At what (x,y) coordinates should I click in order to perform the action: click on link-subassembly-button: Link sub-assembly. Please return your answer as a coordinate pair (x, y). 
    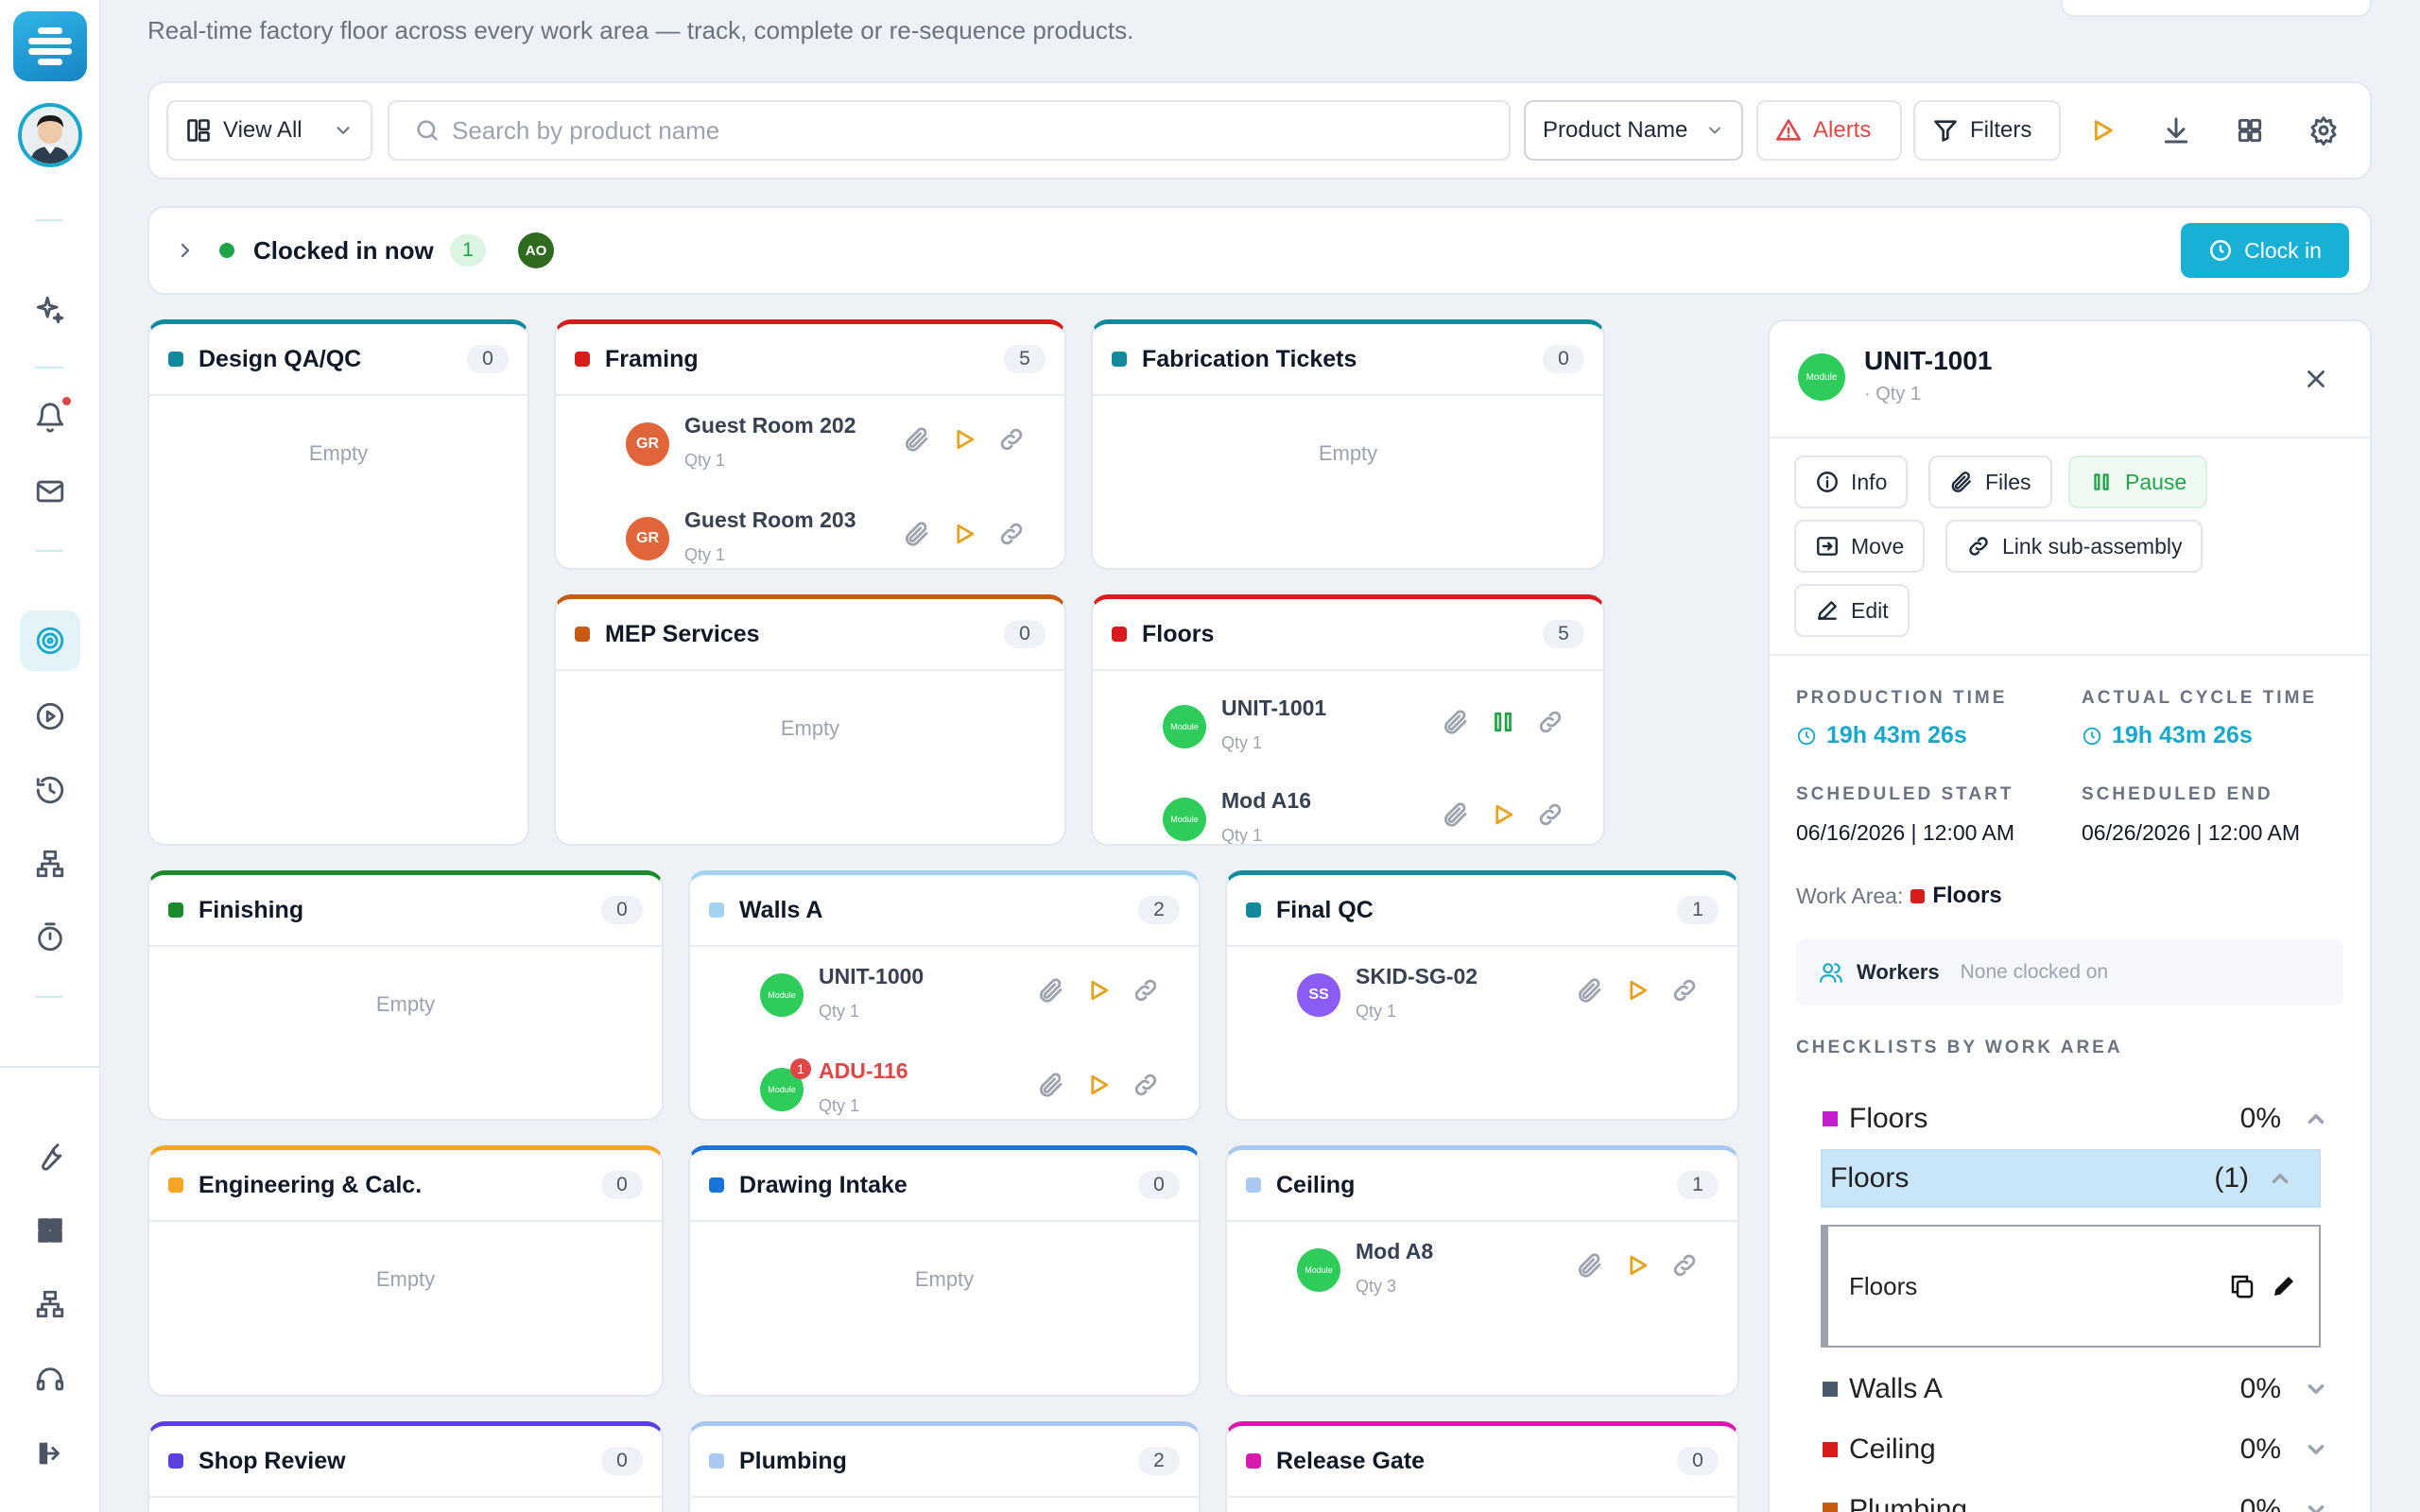
    Looking at the image, I should click on (2074, 546).